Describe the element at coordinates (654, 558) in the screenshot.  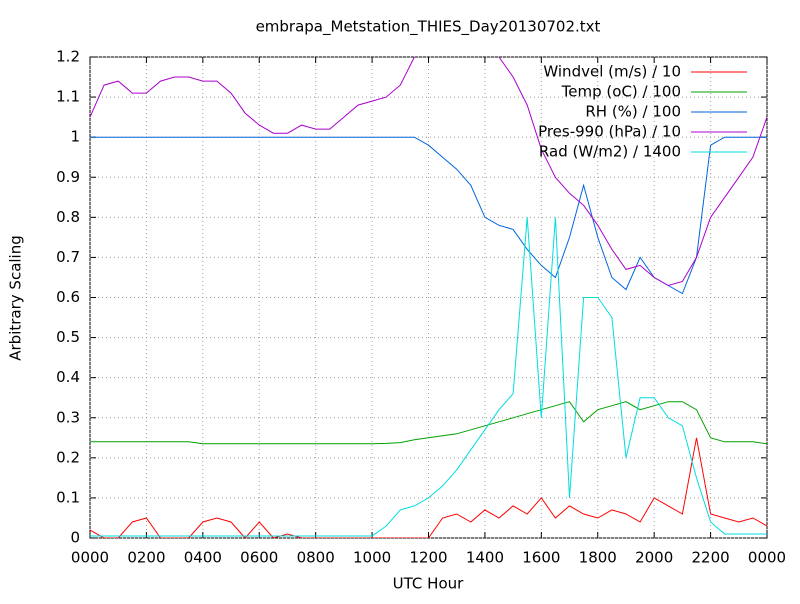
I see `x-tick-label: 2000` at that location.